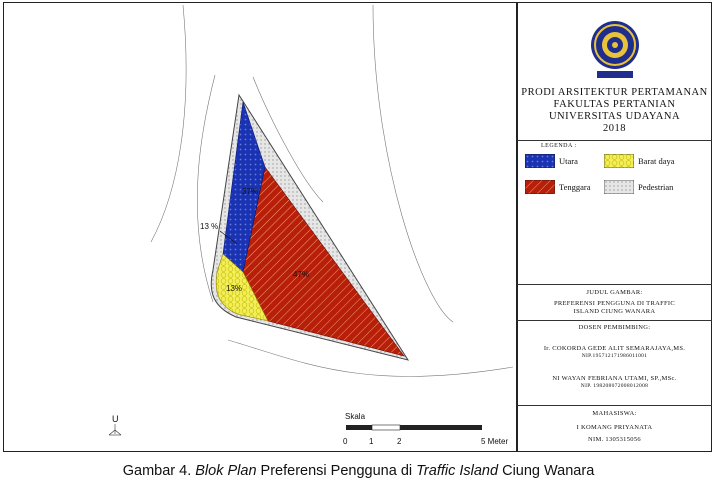  Describe the element at coordinates (614, 439) in the screenshot. I see `student-nim: NIM. 1305315056` at that location.